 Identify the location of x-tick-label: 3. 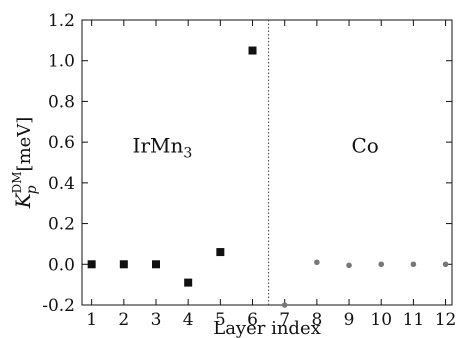
(156, 320).